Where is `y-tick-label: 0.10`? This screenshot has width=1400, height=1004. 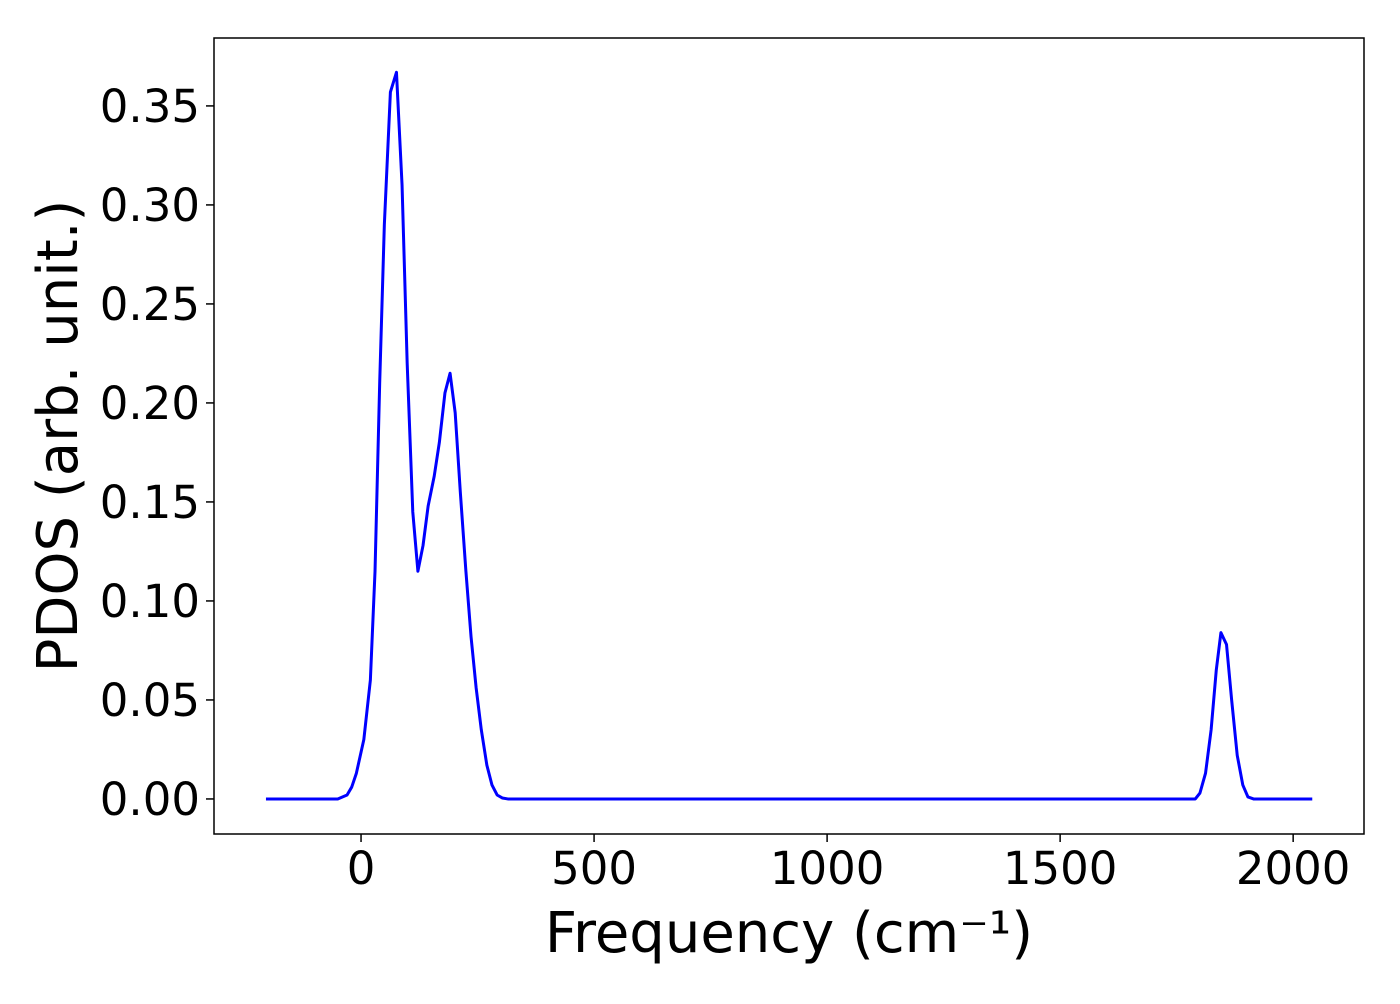
y-tick-label: 0.10 is located at coordinates (150, 601).